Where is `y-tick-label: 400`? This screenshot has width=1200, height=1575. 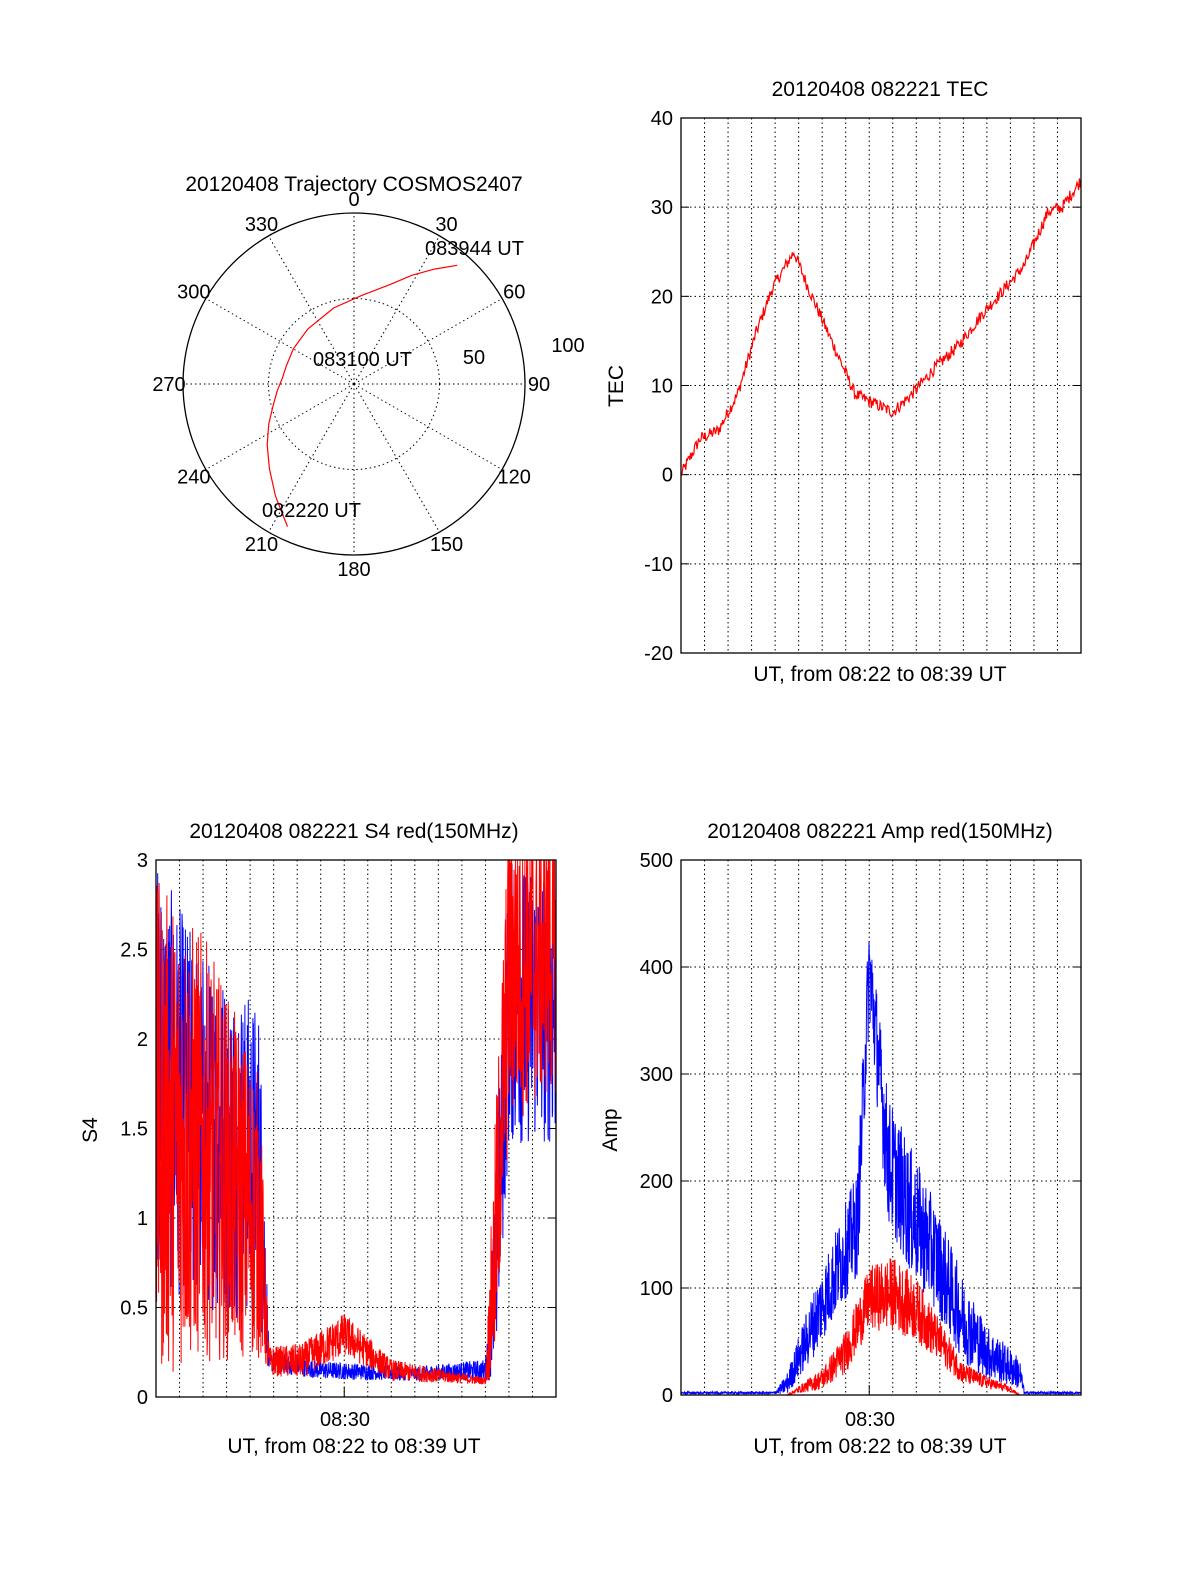
y-tick-label: 400 is located at coordinates (656, 968).